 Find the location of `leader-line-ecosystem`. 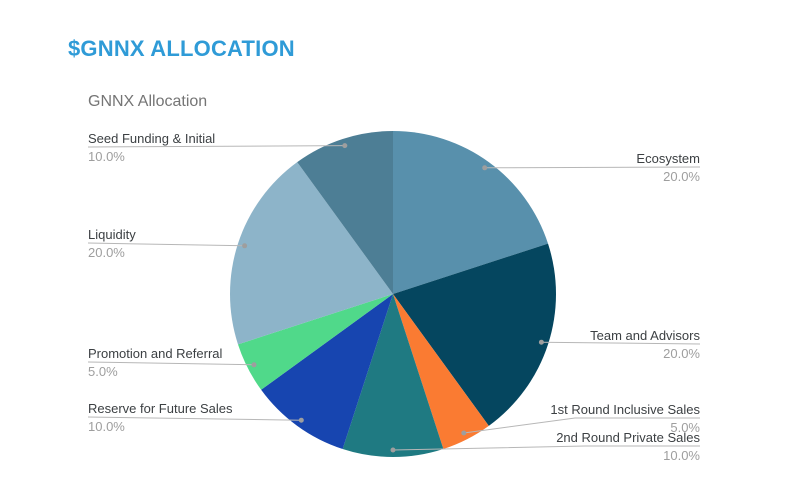

leader-line-ecosystem is located at coordinates (592, 167).